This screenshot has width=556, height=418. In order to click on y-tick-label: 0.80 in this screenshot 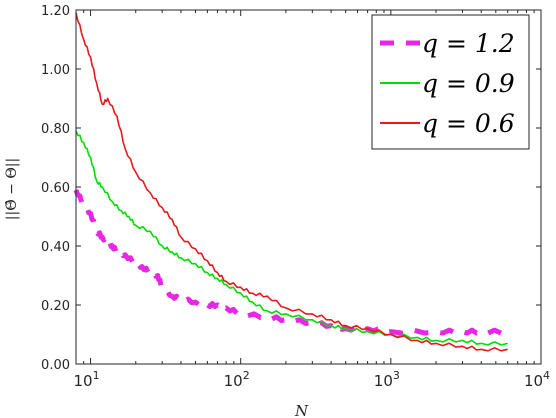, I will do `click(55, 129)`.